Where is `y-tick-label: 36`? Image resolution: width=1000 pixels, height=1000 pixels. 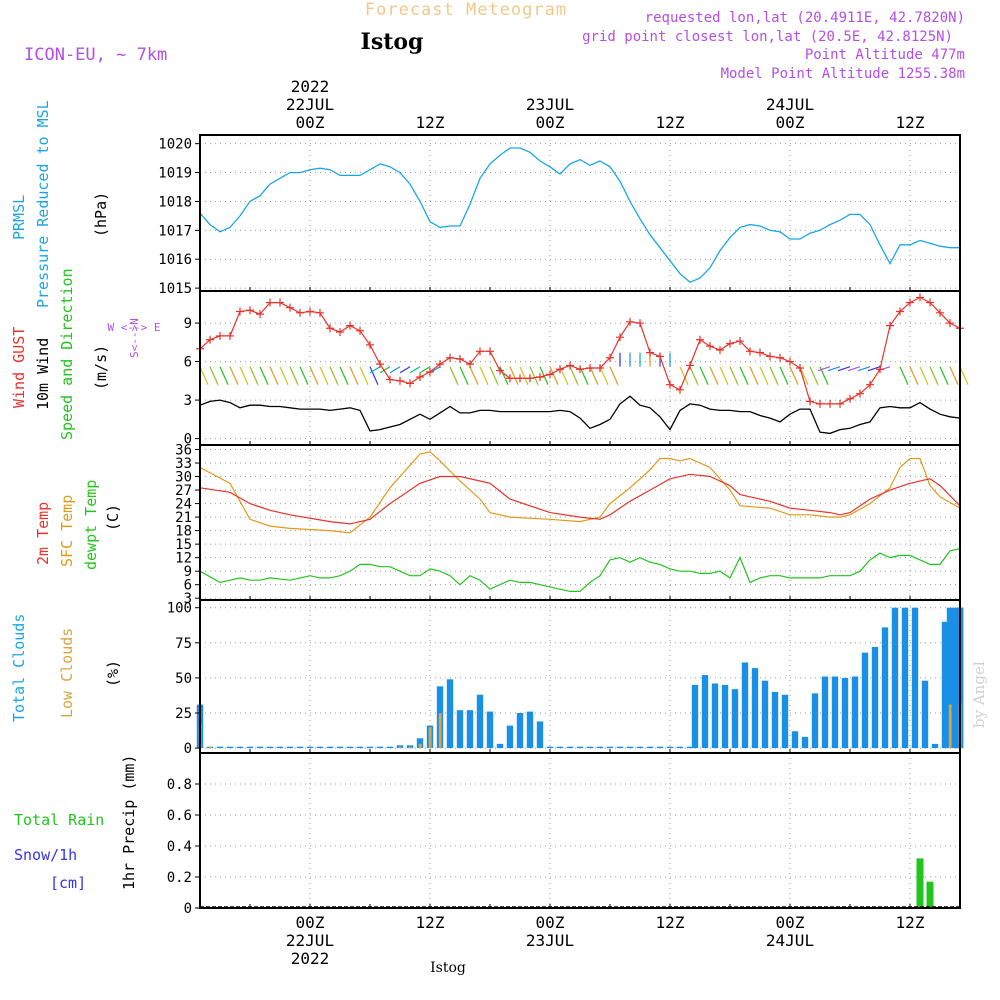 y-tick-label: 36 is located at coordinates (183, 451).